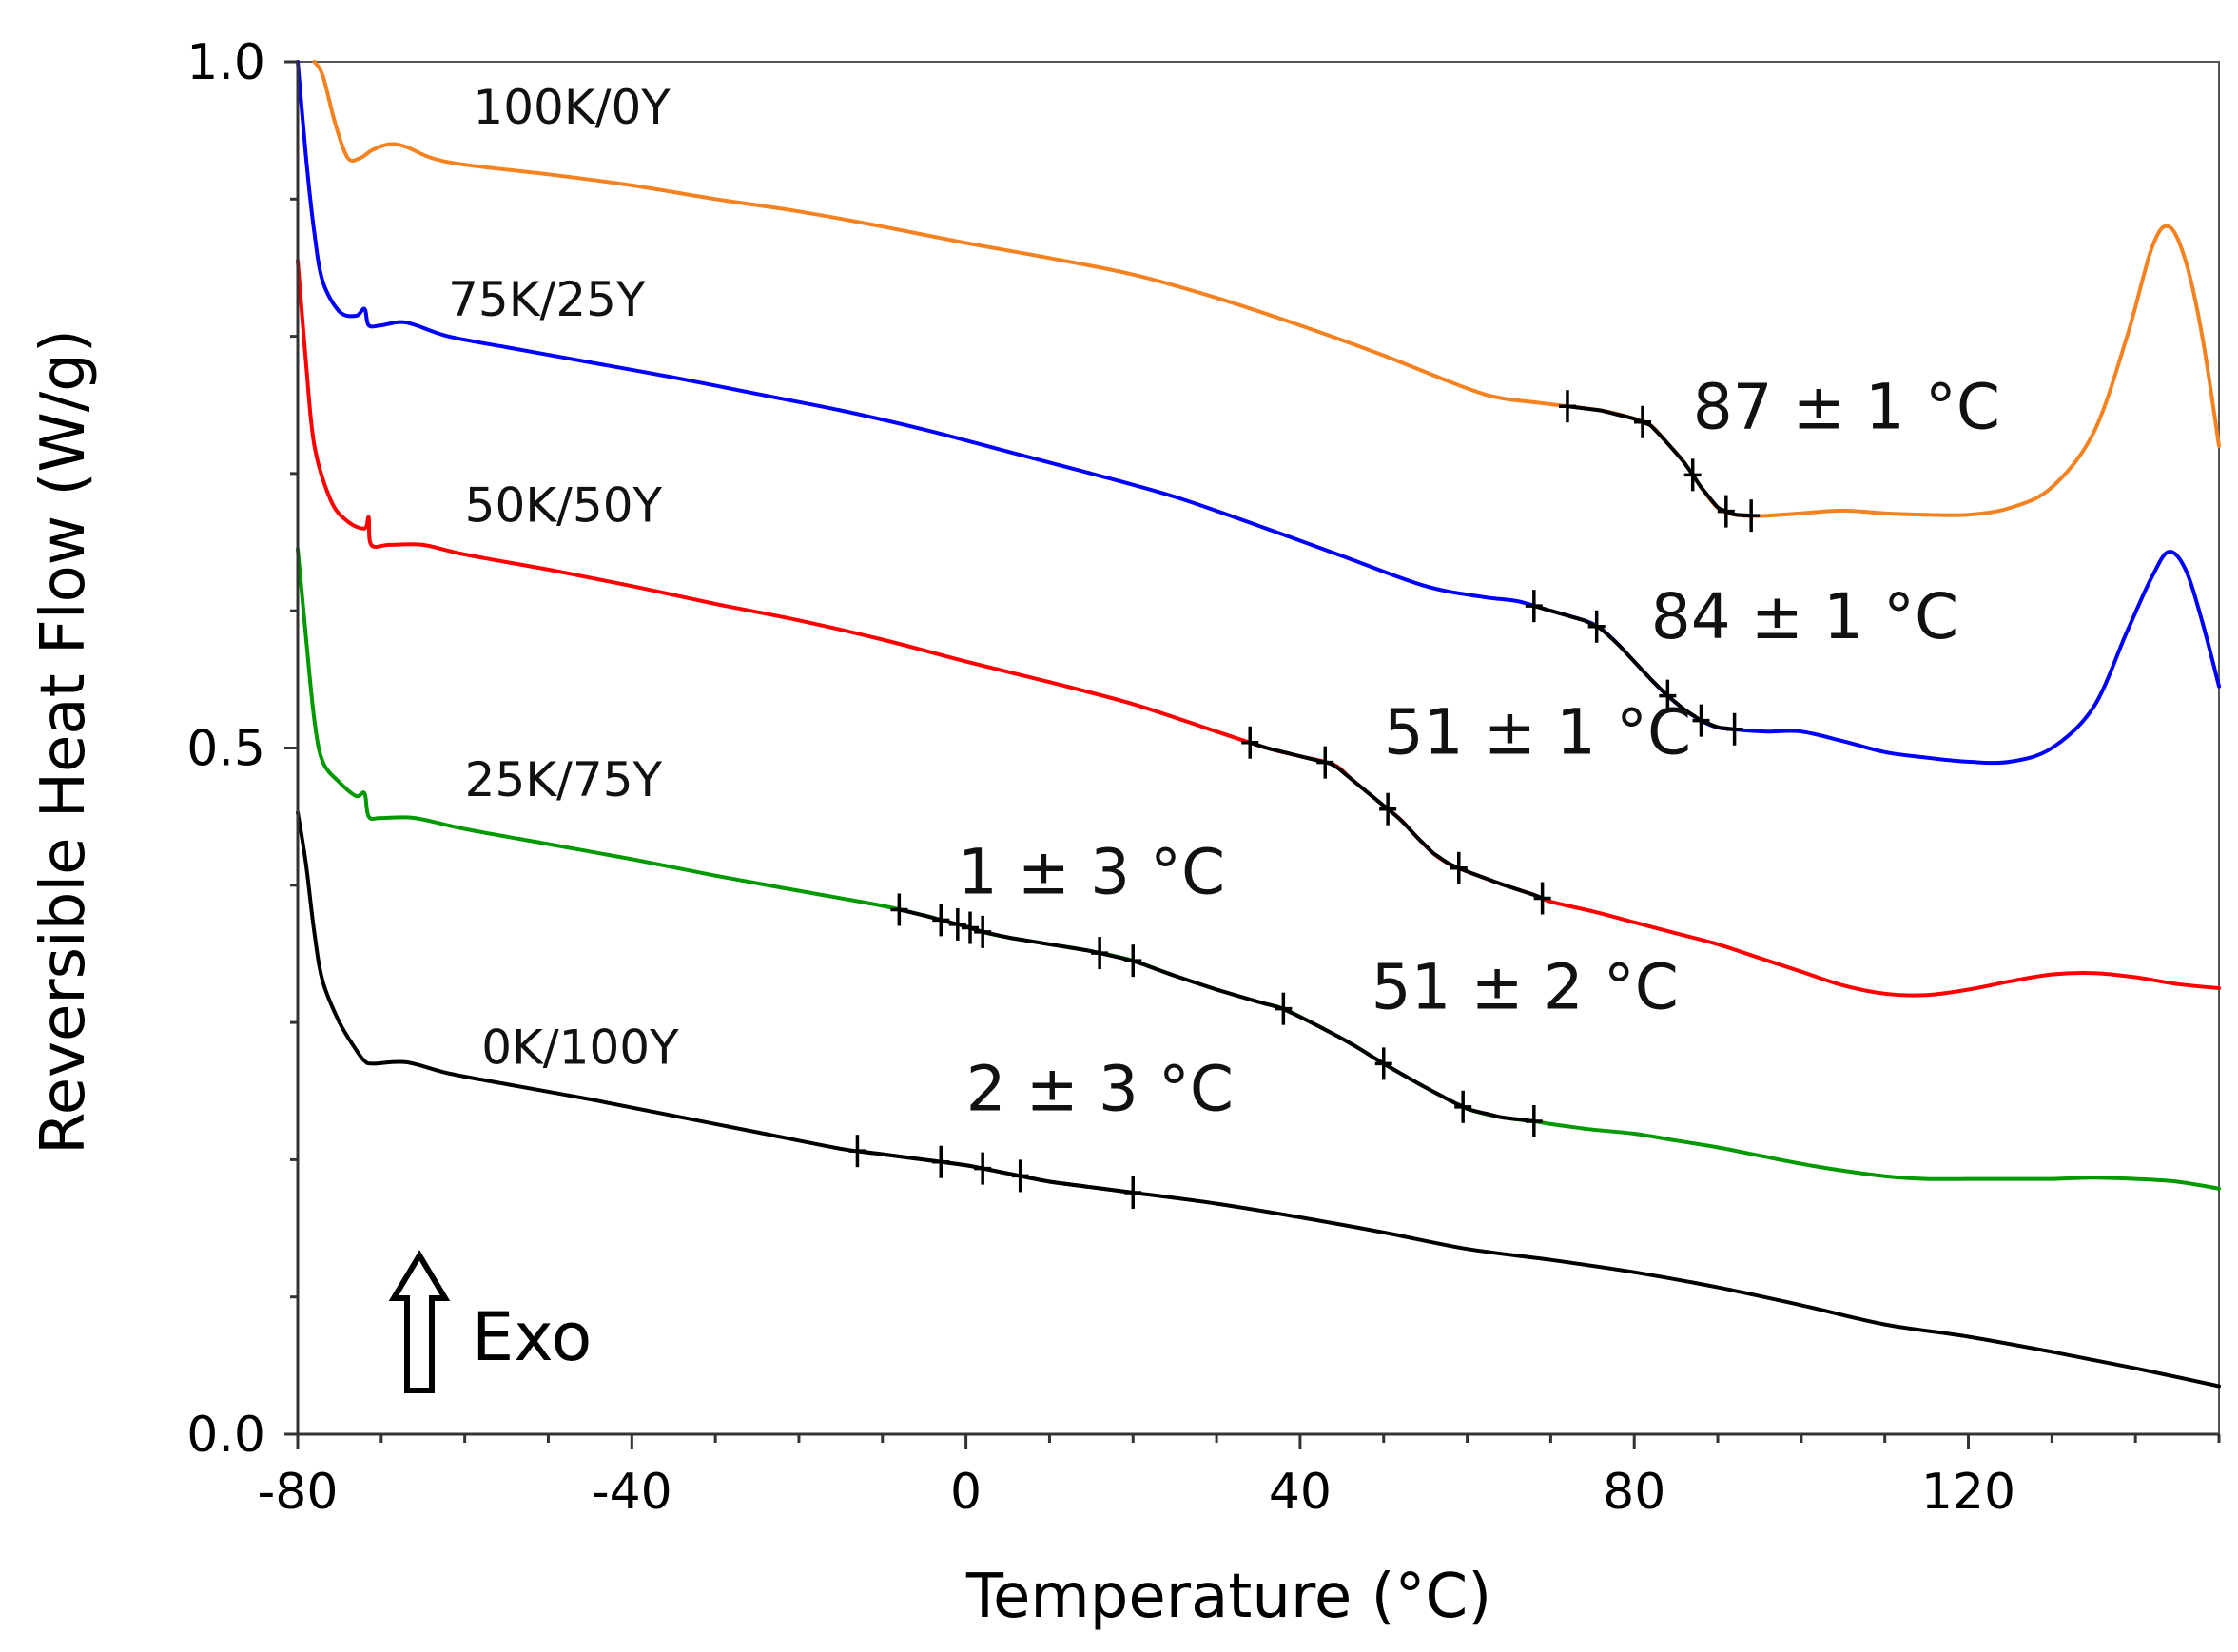 This screenshot has width=2238, height=1652. Describe the element at coordinates (1216, 1015) in the screenshot. I see `transition-overlay-25k-75y` at that location.